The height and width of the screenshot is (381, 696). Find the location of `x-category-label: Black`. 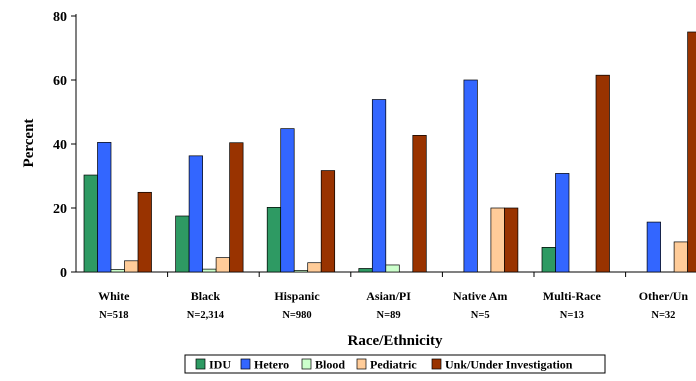

x-category-label: Black is located at coordinates (206, 296).